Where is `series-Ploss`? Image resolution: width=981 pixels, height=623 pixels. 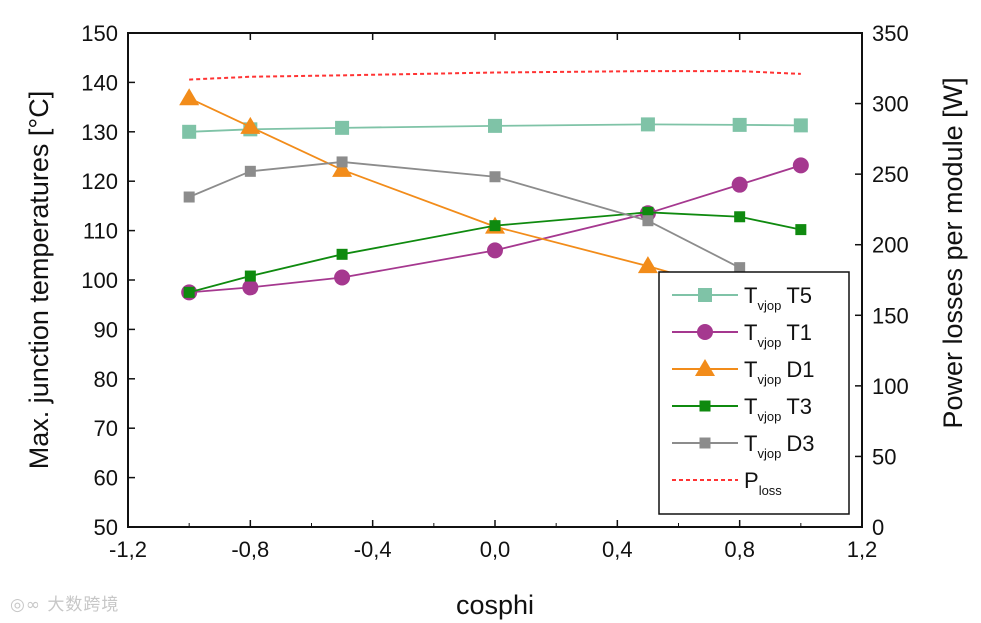
series-Ploss is located at coordinates (495, 75).